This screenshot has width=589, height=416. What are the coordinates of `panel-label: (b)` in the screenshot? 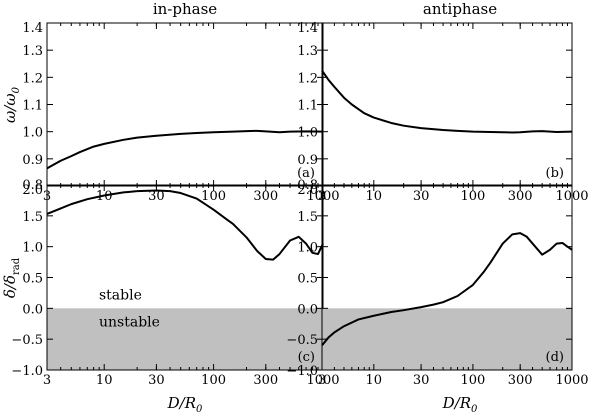 It's located at (555, 173).